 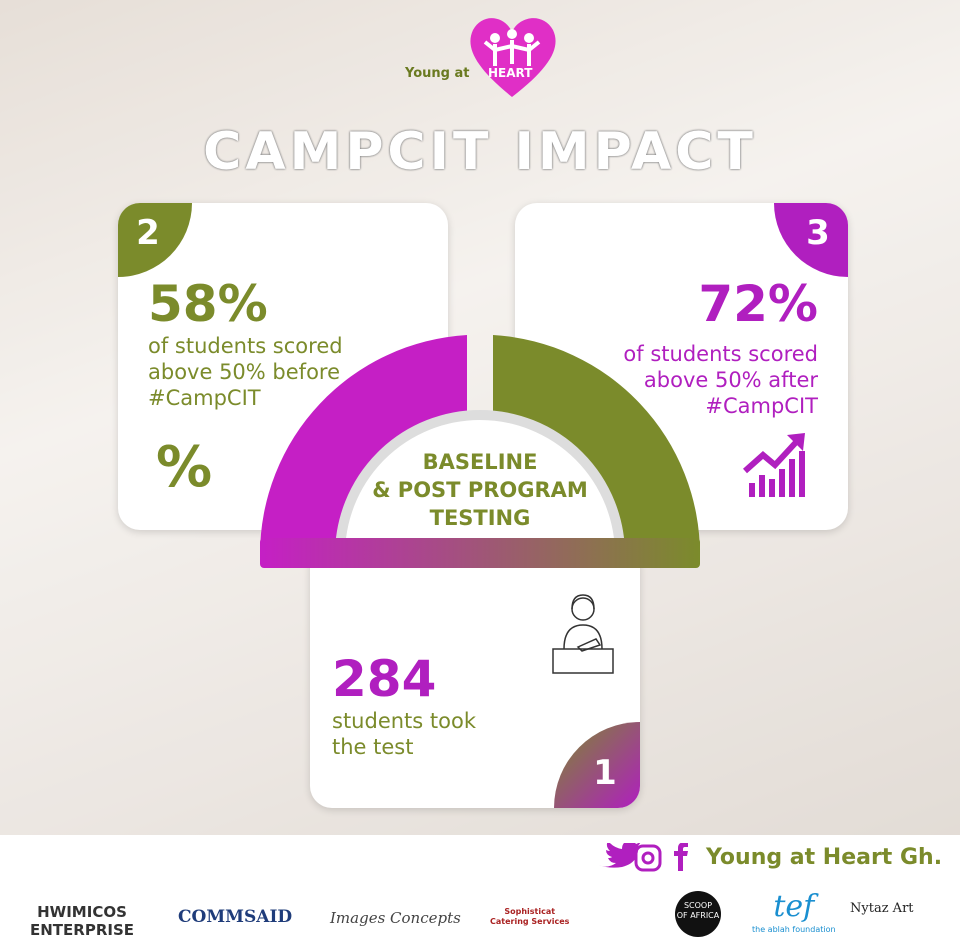 I want to click on text-line: BASELINE, so click(x=480, y=462).